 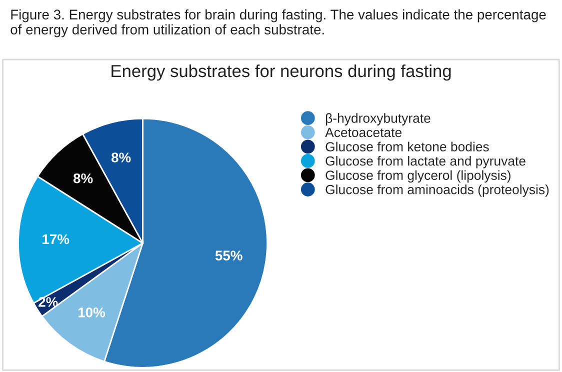 What do you see at coordinates (407, 147) in the screenshot?
I see `legend-label: Glucose from ketone bodies` at bounding box center [407, 147].